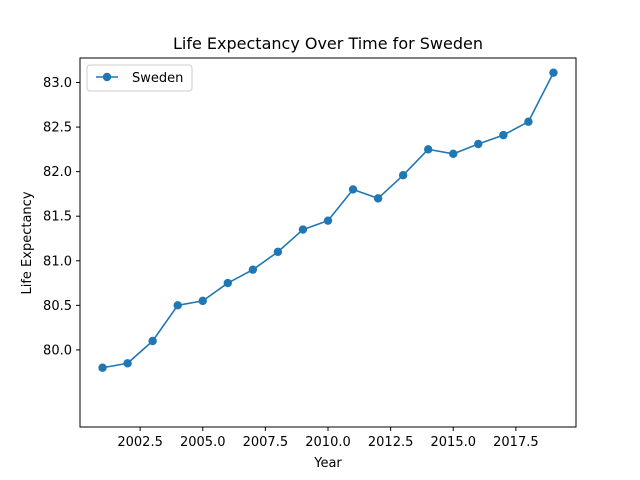 The image size is (640, 480). Describe the element at coordinates (353, 189) in the screenshot. I see `data-point-2011` at that location.